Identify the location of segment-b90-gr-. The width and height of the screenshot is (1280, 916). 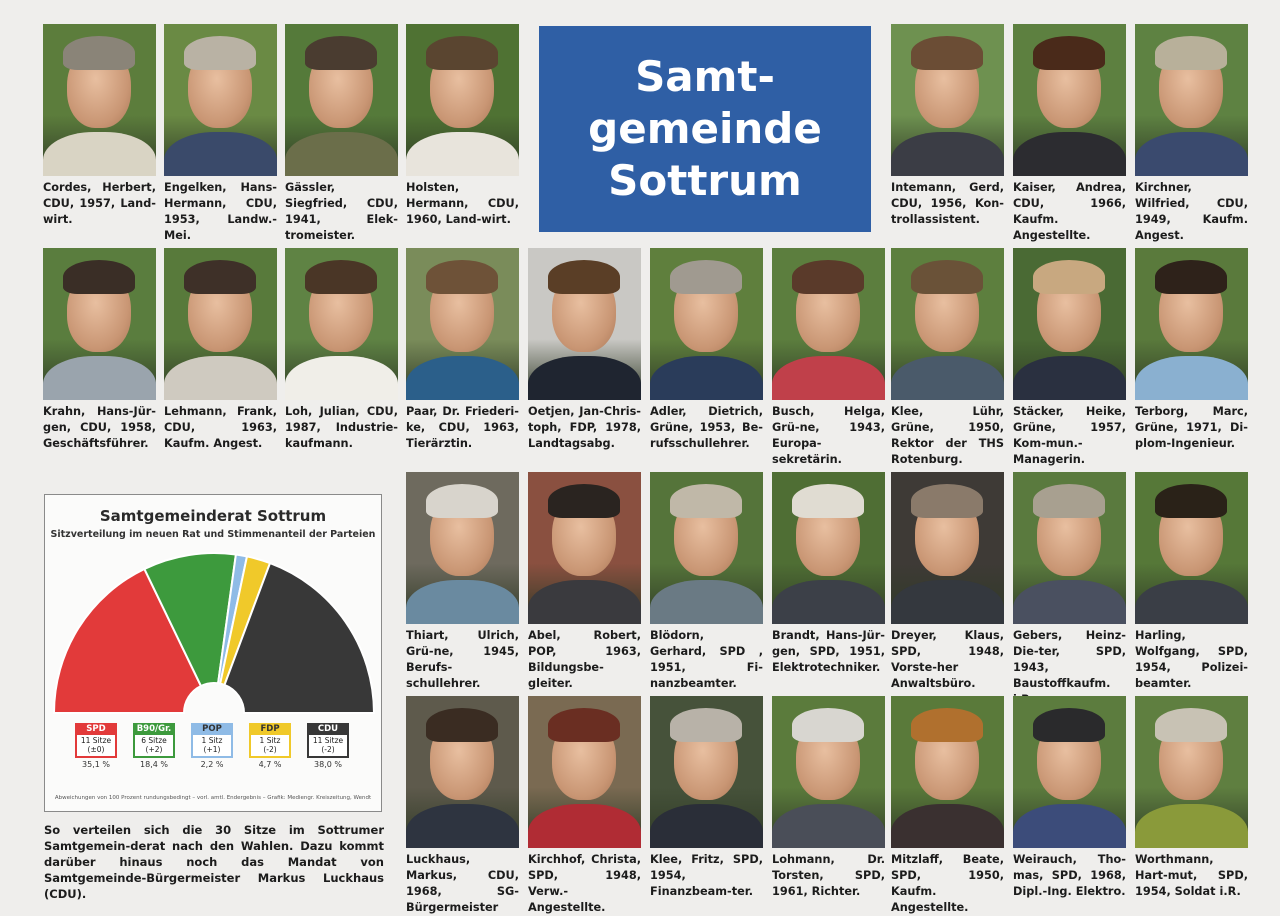
(190, 620).